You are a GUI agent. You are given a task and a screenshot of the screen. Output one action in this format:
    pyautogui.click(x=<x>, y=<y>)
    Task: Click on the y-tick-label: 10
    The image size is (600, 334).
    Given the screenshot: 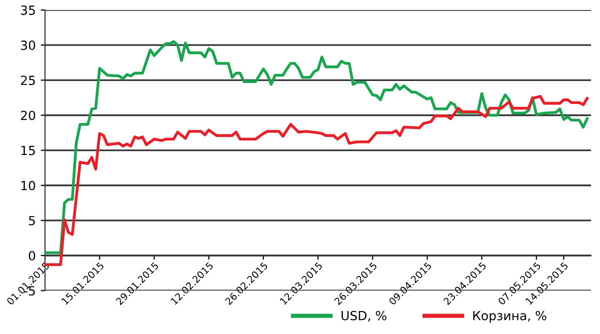 What is the action you would take?
    pyautogui.click(x=28, y=185)
    